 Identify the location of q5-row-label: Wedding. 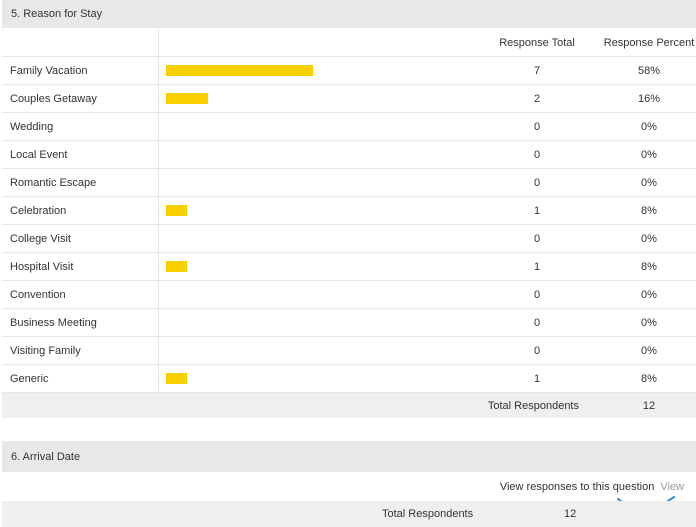
(80, 126).